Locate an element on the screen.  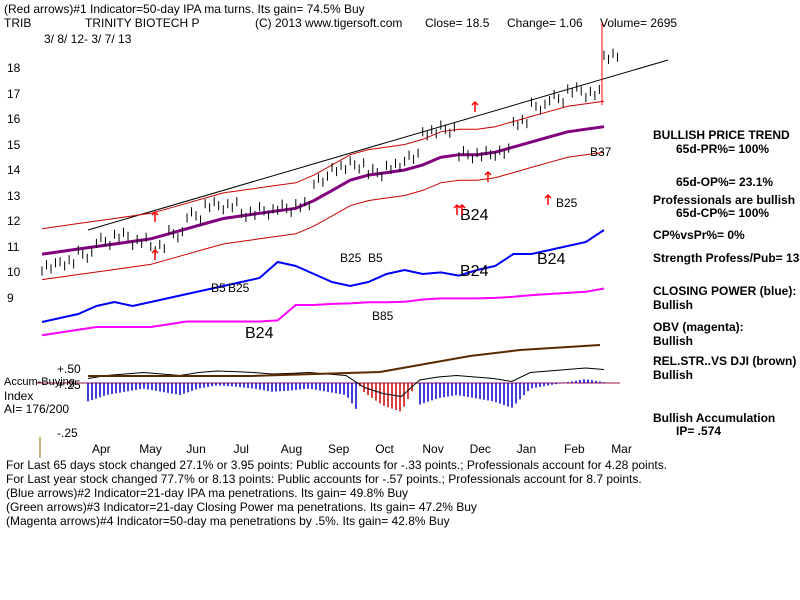
op-value: 65d-OP%= 23.1% is located at coordinates (725, 182).